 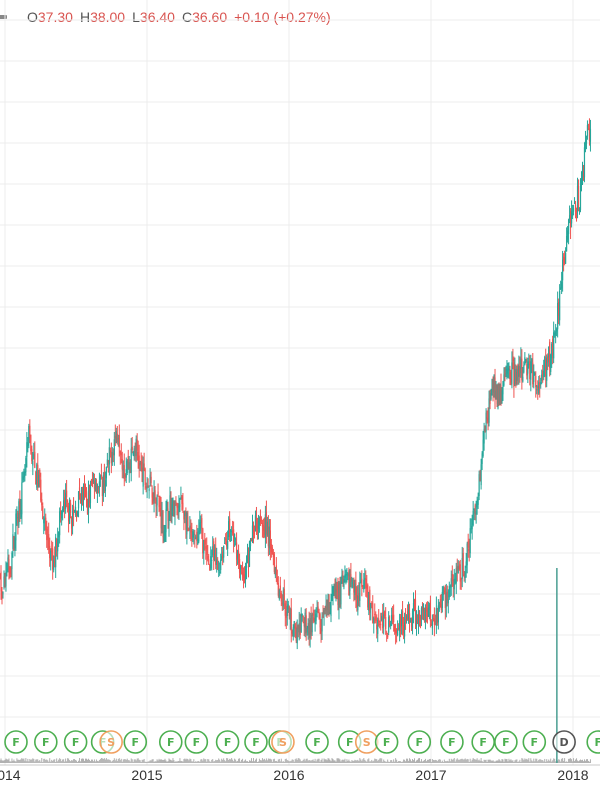 What do you see at coordinates (283, 742) in the screenshot?
I see `event-label: S` at bounding box center [283, 742].